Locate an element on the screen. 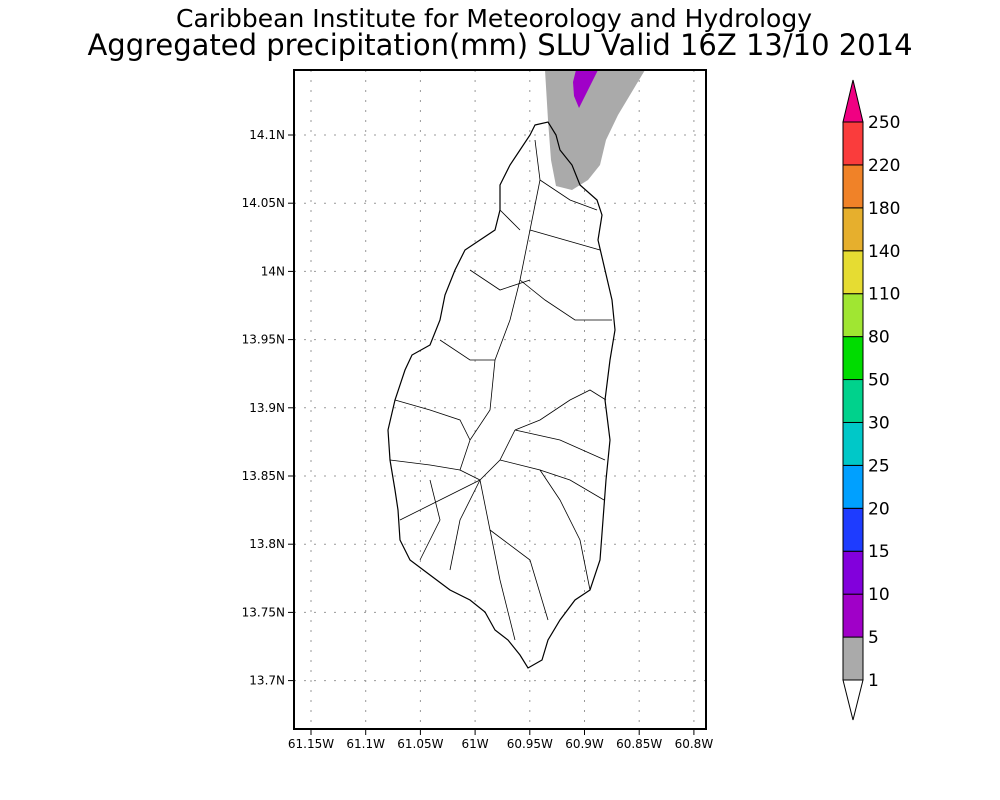  lon-tick-label: 61.15W is located at coordinates (311, 744).